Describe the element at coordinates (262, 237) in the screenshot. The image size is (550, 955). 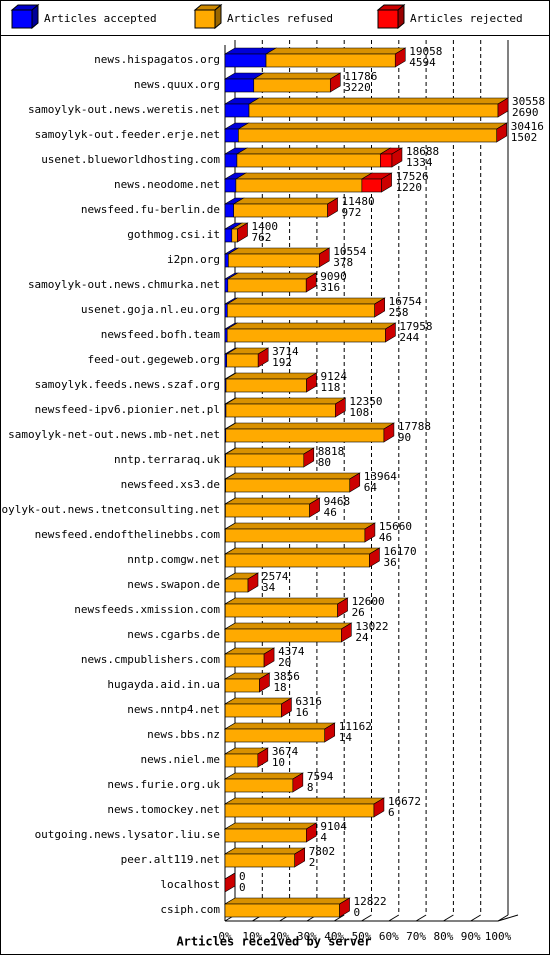
I see `value-label: 762` at that location.